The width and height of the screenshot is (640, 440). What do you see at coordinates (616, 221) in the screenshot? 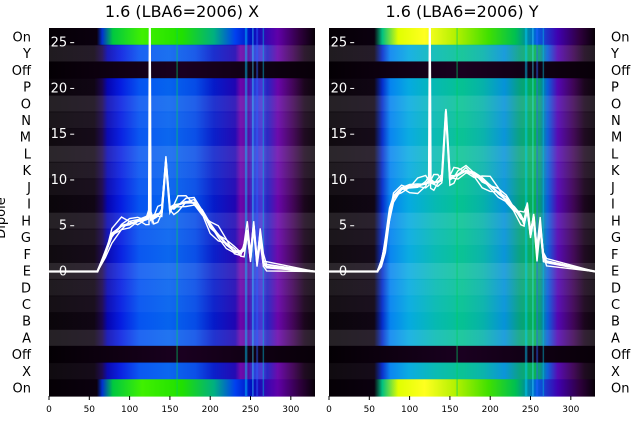
I see `dipole-label-right: H` at bounding box center [616, 221].